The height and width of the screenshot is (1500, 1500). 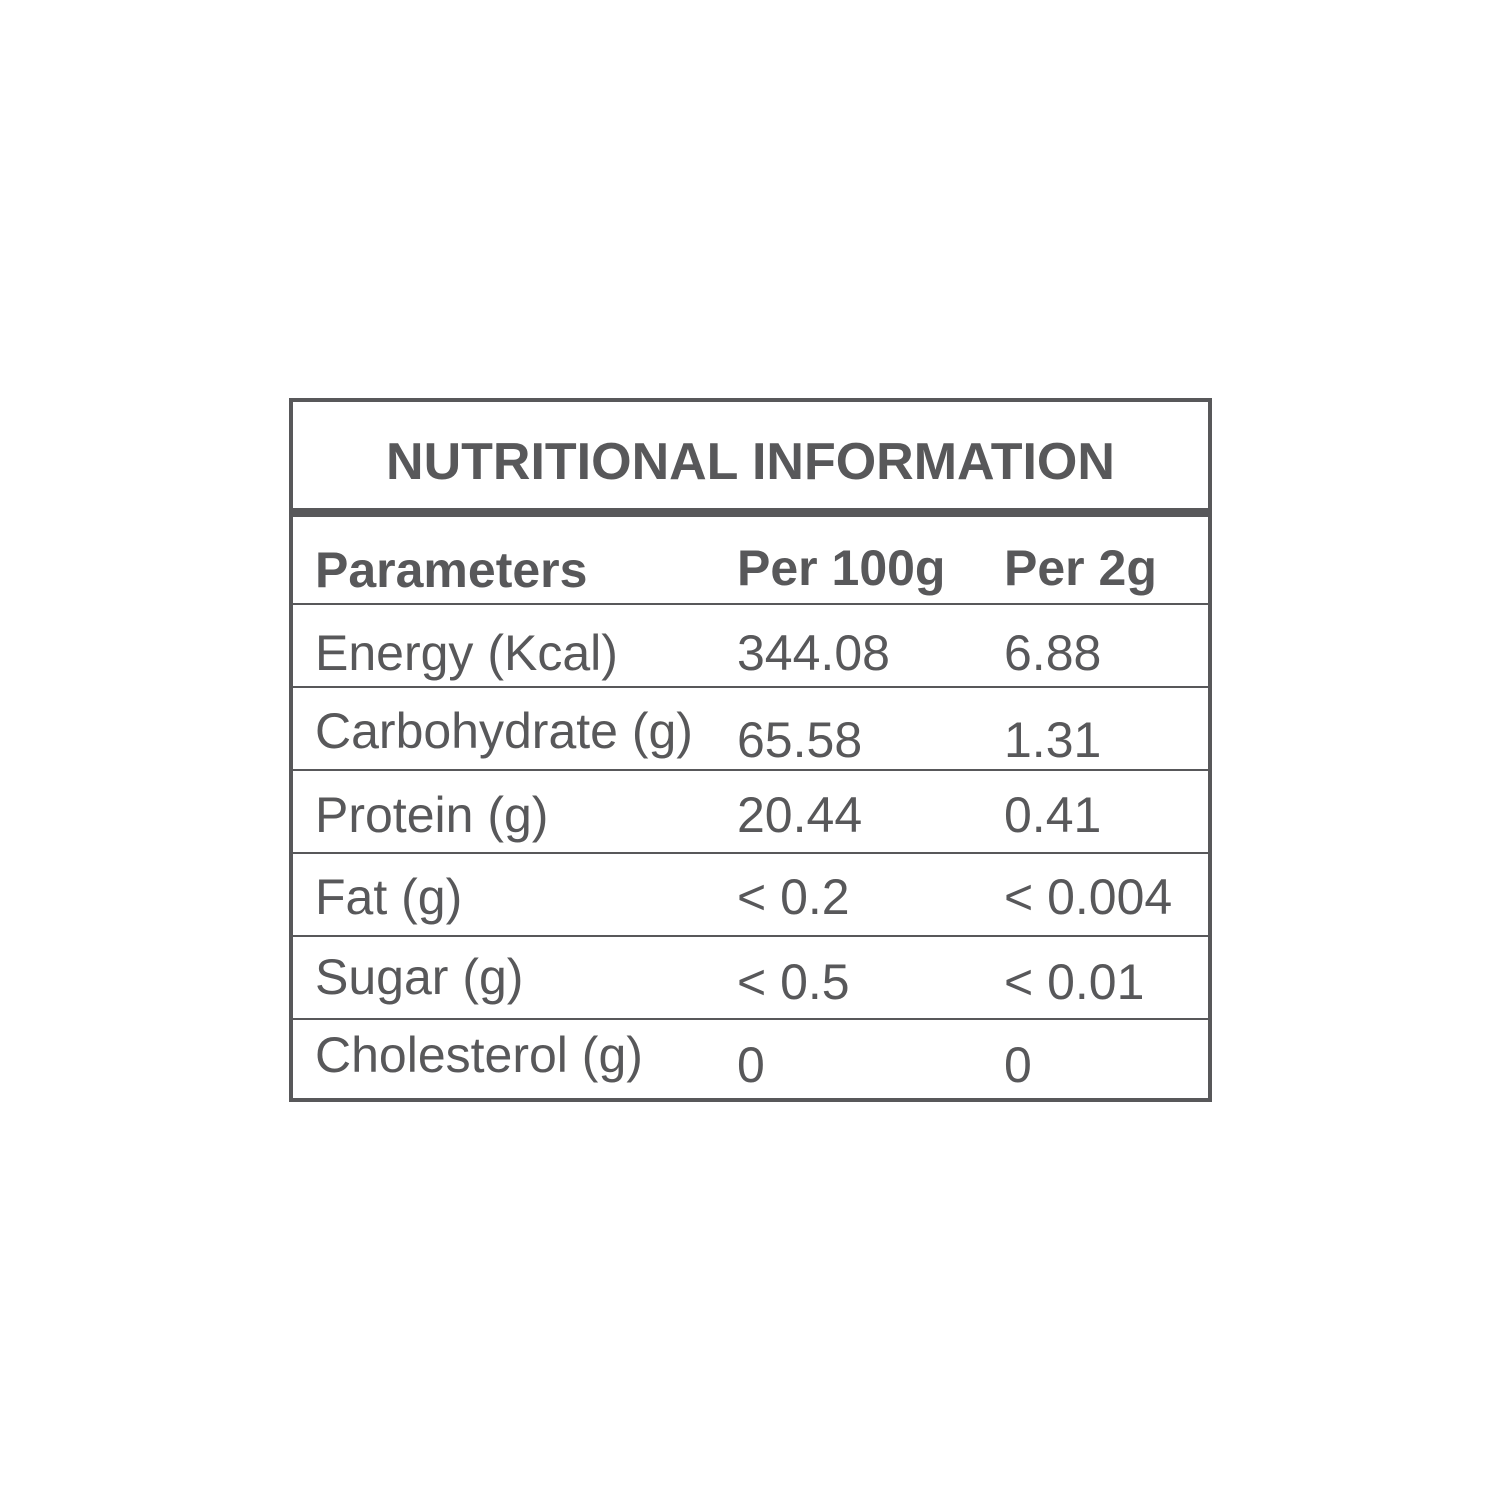 I want to click on per-100g-cell: < 0.2, so click(x=793, y=897).